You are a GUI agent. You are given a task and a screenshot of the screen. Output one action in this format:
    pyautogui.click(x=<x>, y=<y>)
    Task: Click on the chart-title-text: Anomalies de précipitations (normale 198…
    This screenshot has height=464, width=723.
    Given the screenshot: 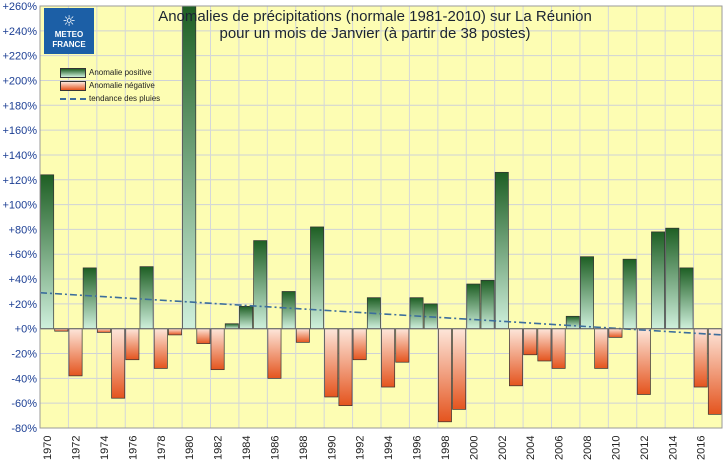 What is the action you would take?
    pyautogui.click(x=375, y=25)
    